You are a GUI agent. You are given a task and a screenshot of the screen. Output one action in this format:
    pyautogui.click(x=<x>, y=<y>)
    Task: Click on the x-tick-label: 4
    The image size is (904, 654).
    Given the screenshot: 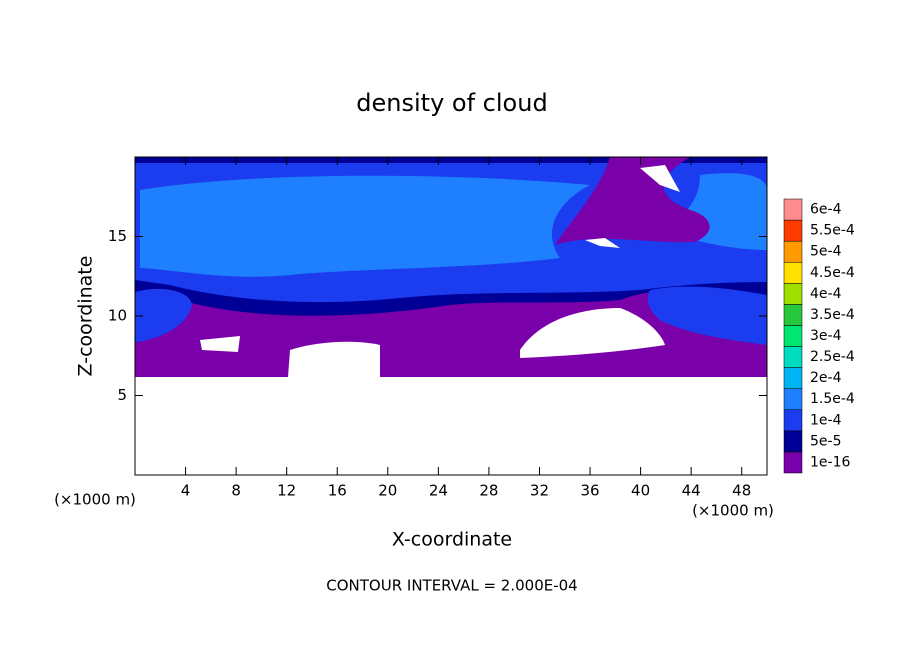 What is the action you would take?
    pyautogui.click(x=186, y=491)
    